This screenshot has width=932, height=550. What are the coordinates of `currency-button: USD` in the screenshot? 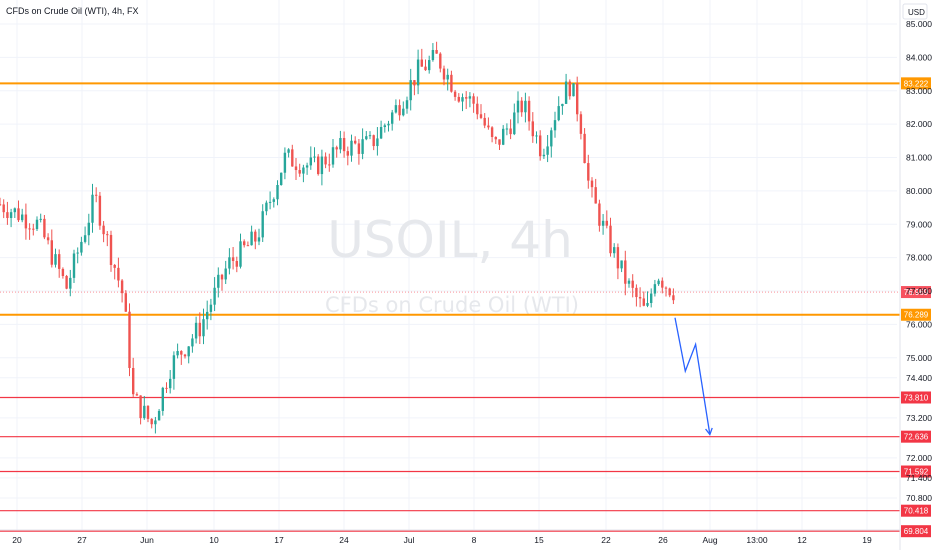 It's located at (915, 11).